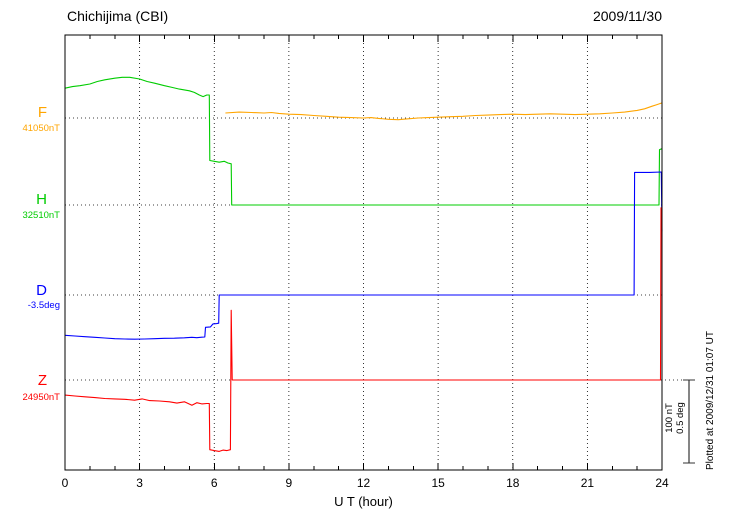 This screenshot has width=730, height=520. Describe the element at coordinates (65, 483) in the screenshot. I see `x-tick-label: 0` at that location.